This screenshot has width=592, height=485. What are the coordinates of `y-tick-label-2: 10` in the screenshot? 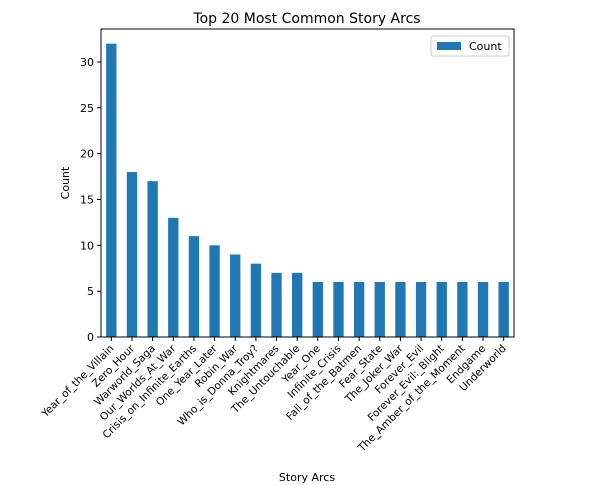 It's located at (87, 245).